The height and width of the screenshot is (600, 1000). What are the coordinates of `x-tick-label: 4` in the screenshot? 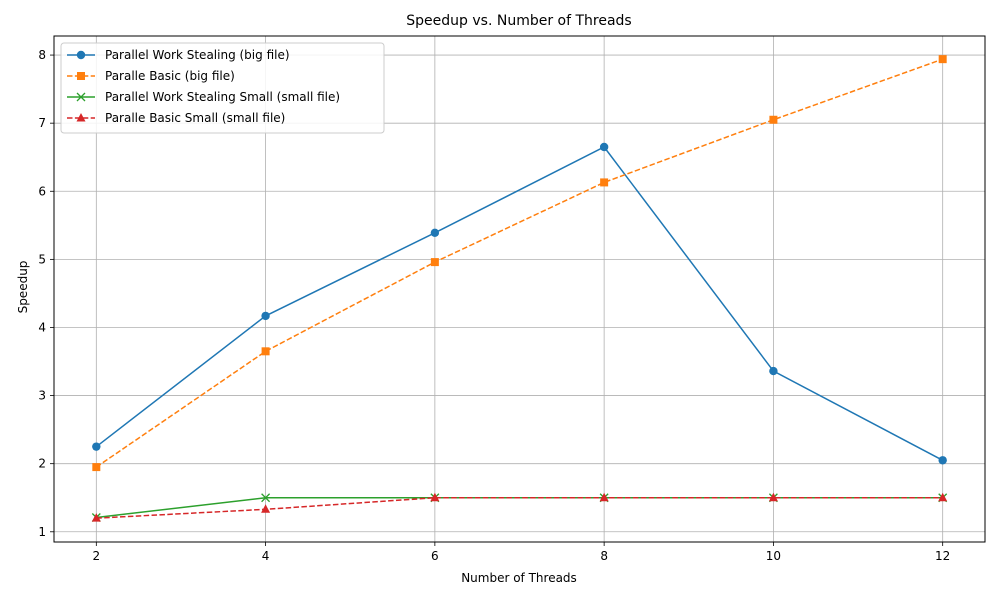 It's located at (266, 556).